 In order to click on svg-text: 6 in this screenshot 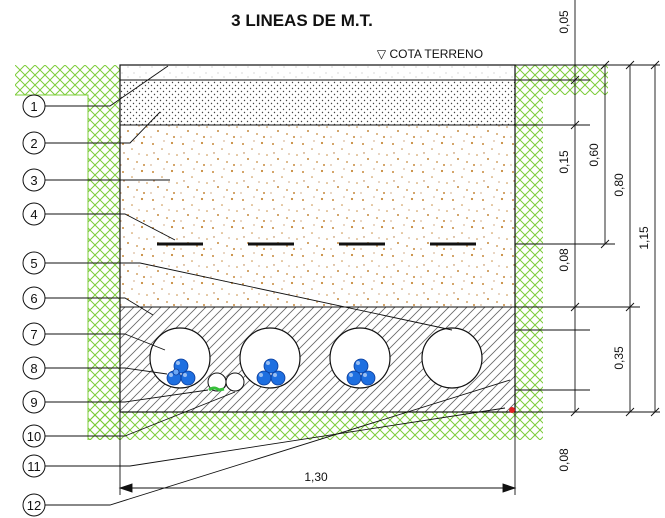, I will do `click(33, 298)`.